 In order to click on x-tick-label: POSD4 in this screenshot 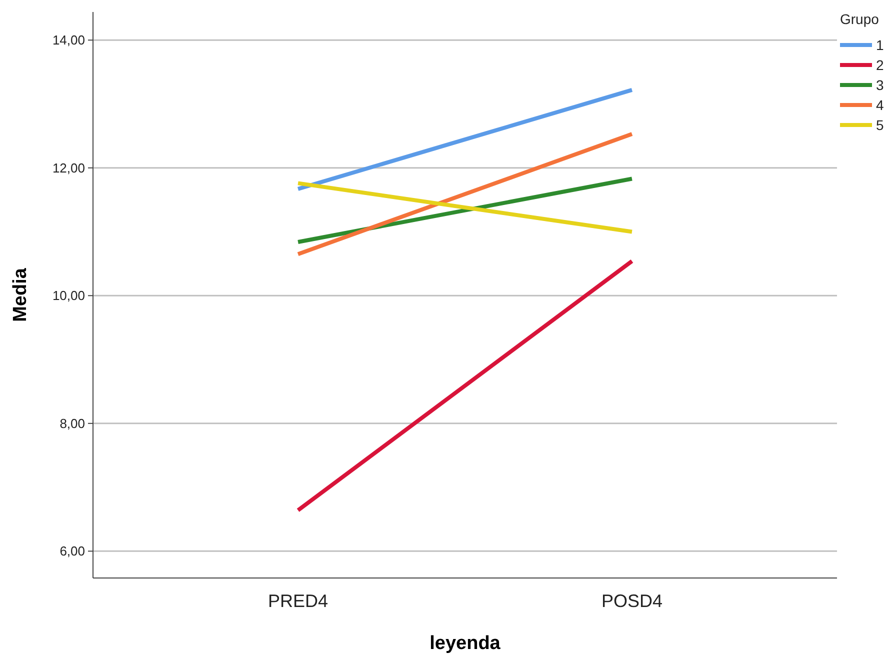, I will do `click(631, 601)`.